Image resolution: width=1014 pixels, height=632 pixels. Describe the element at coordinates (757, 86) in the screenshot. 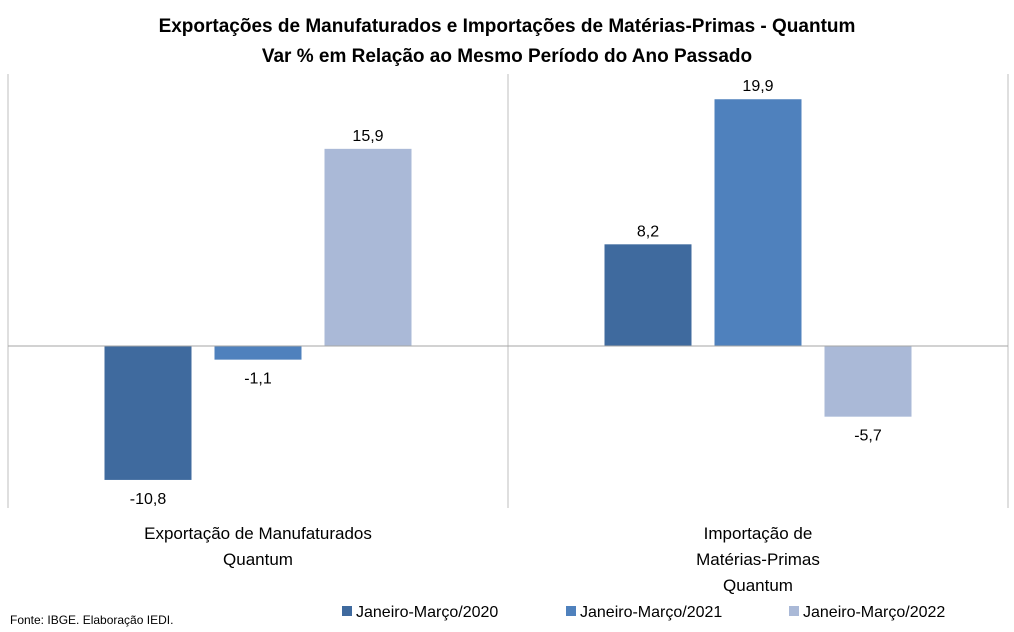

I see `data-label: 19,9` at that location.